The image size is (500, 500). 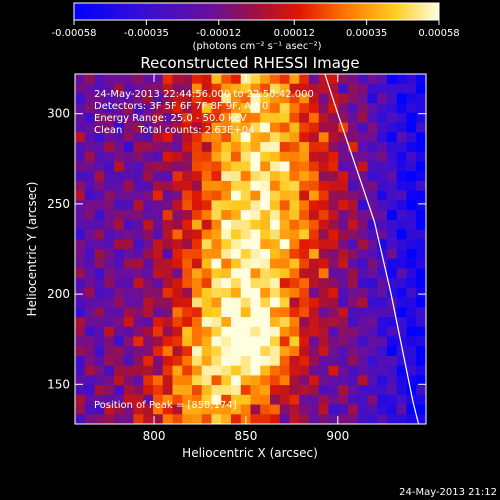 What do you see at coordinates (448, 492) in the screenshot?
I see `generation-timestamp: 24-May-2013 21:12` at bounding box center [448, 492].